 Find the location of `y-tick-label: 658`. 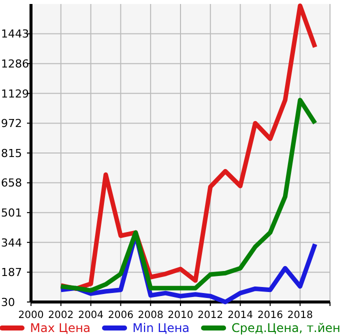

y-tick-label: 658 is located at coordinates (11, 183).